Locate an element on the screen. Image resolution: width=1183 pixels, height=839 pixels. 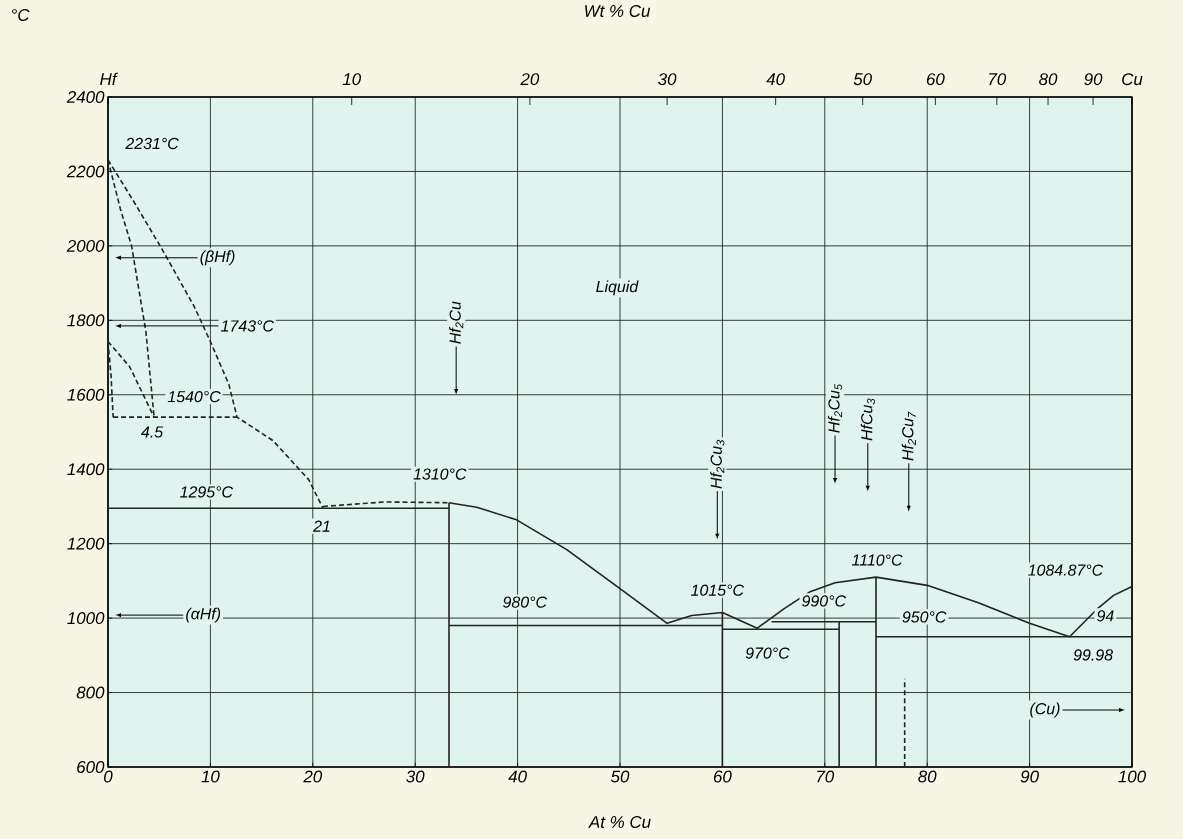
x-tick-label: 30 is located at coordinates (415, 776).